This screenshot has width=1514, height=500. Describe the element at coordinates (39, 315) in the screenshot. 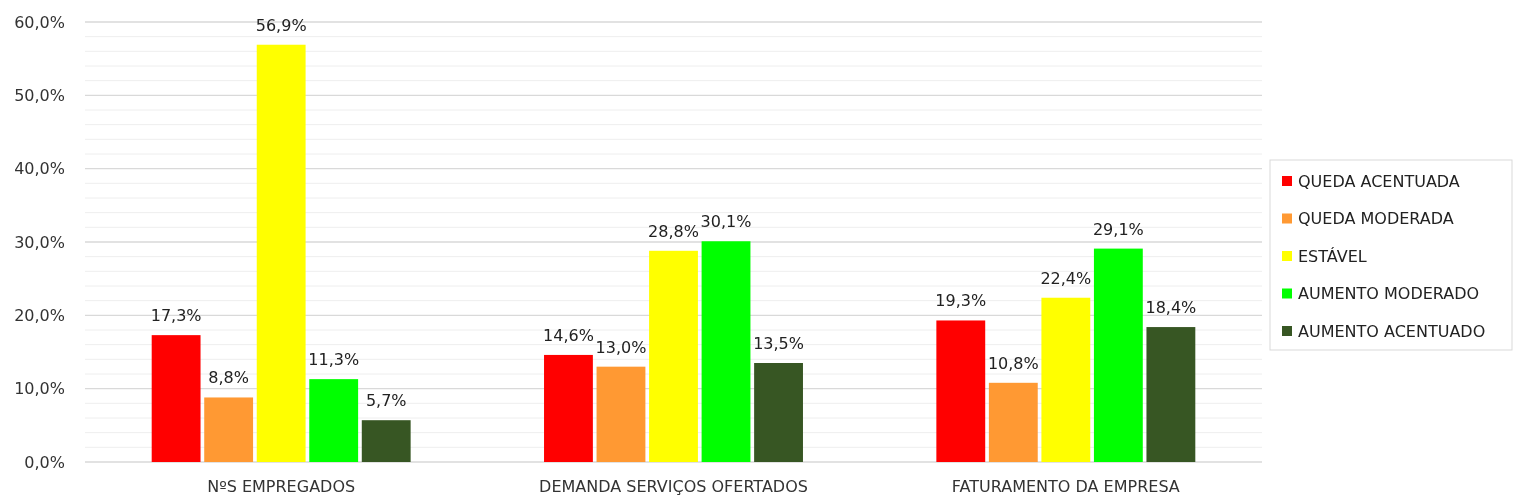

I see `y-tick-label: 20,0%` at that location.